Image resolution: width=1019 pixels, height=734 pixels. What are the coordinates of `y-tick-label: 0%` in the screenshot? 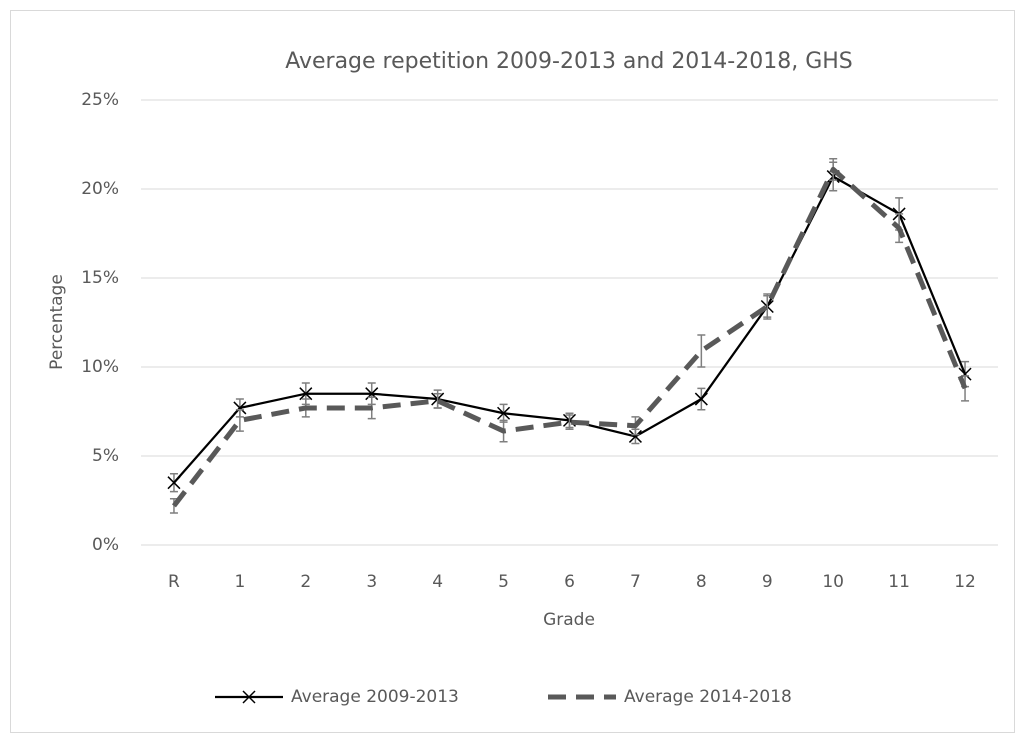 It's located at (105, 545).